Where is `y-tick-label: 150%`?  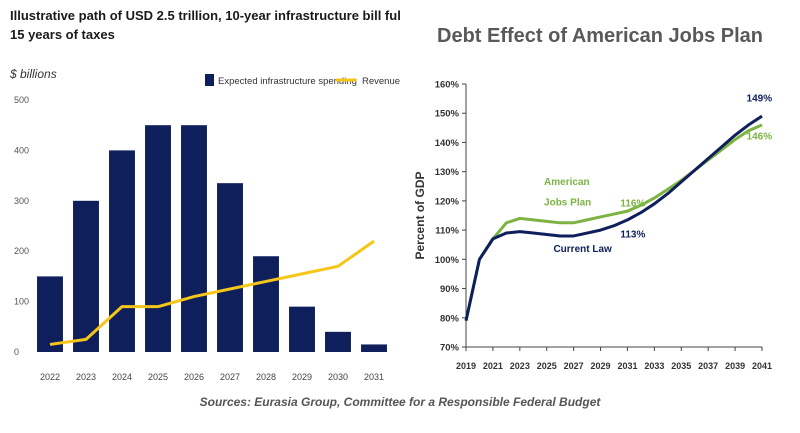
y-tick-label: 150% is located at coordinates (447, 114).